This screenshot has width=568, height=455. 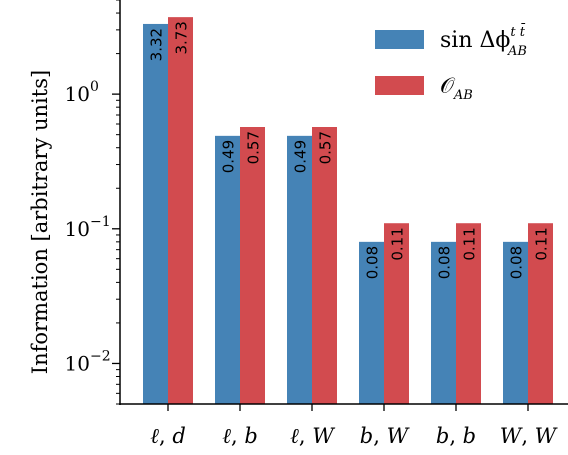 What do you see at coordinates (483, 41) in the screenshot?
I see `legend-label: sin Δϕt t̄ AB` at bounding box center [483, 41].